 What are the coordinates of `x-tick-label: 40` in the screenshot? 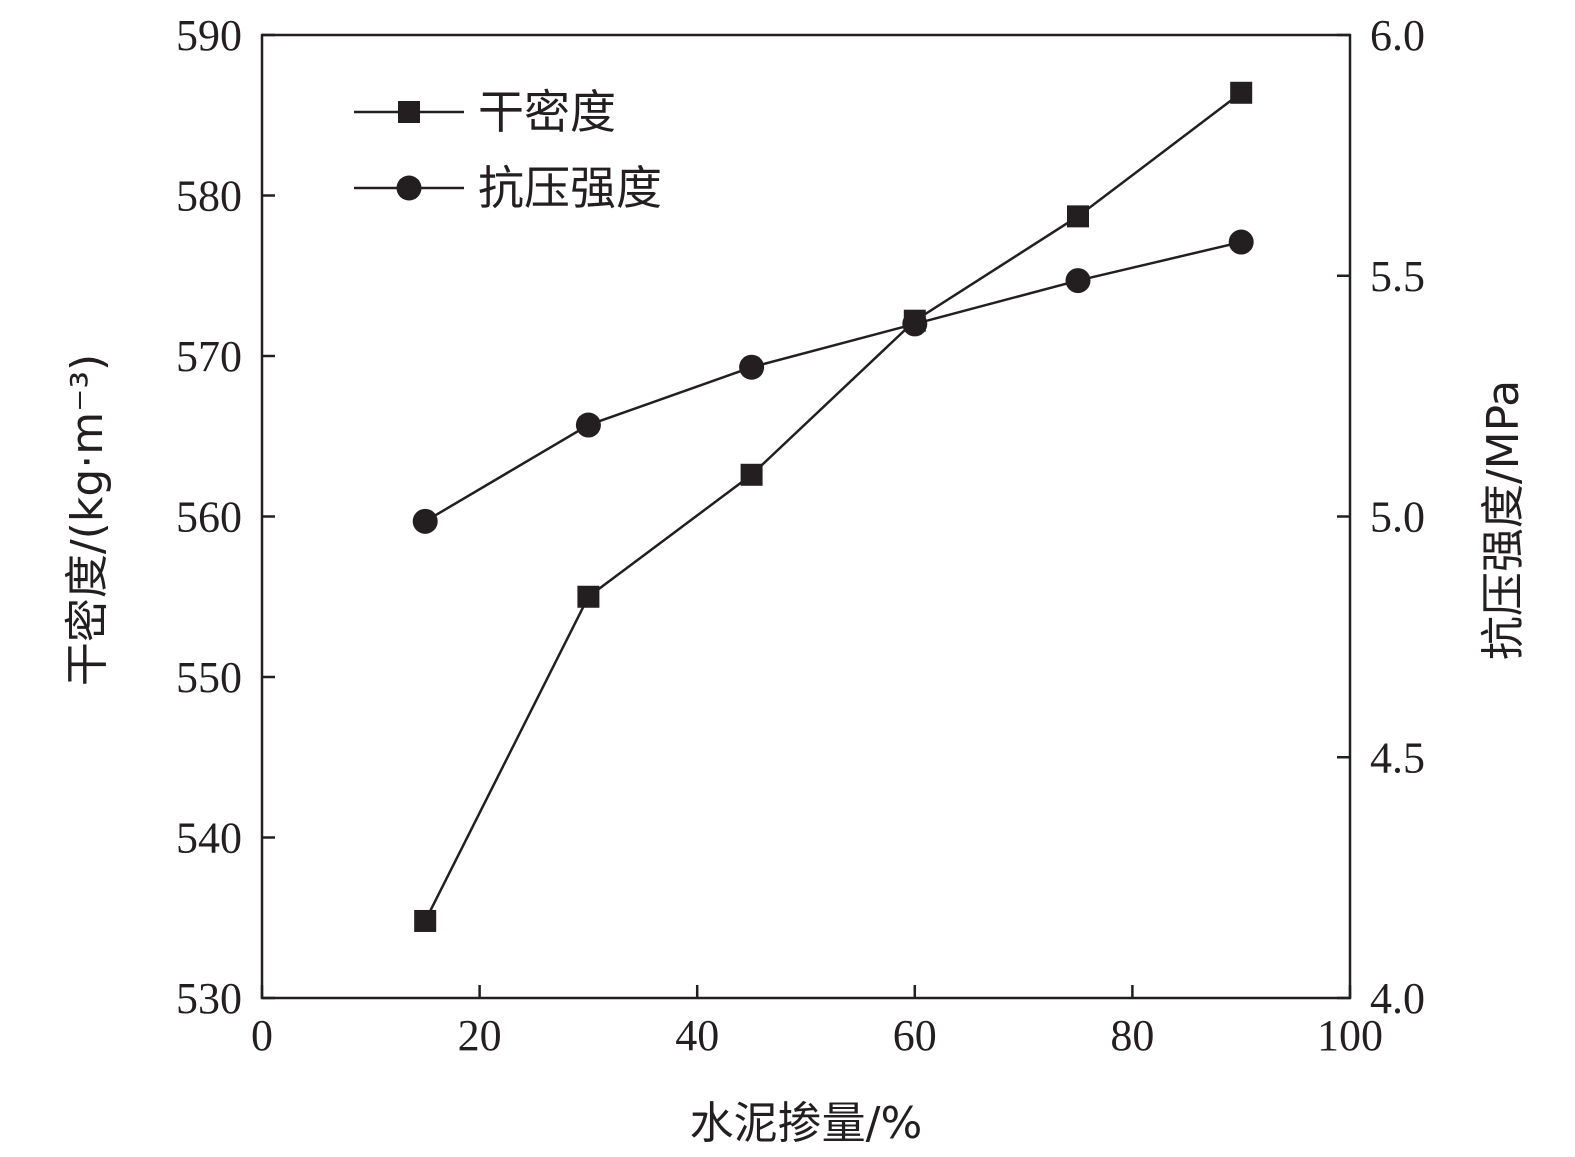 It's located at (697, 1035).